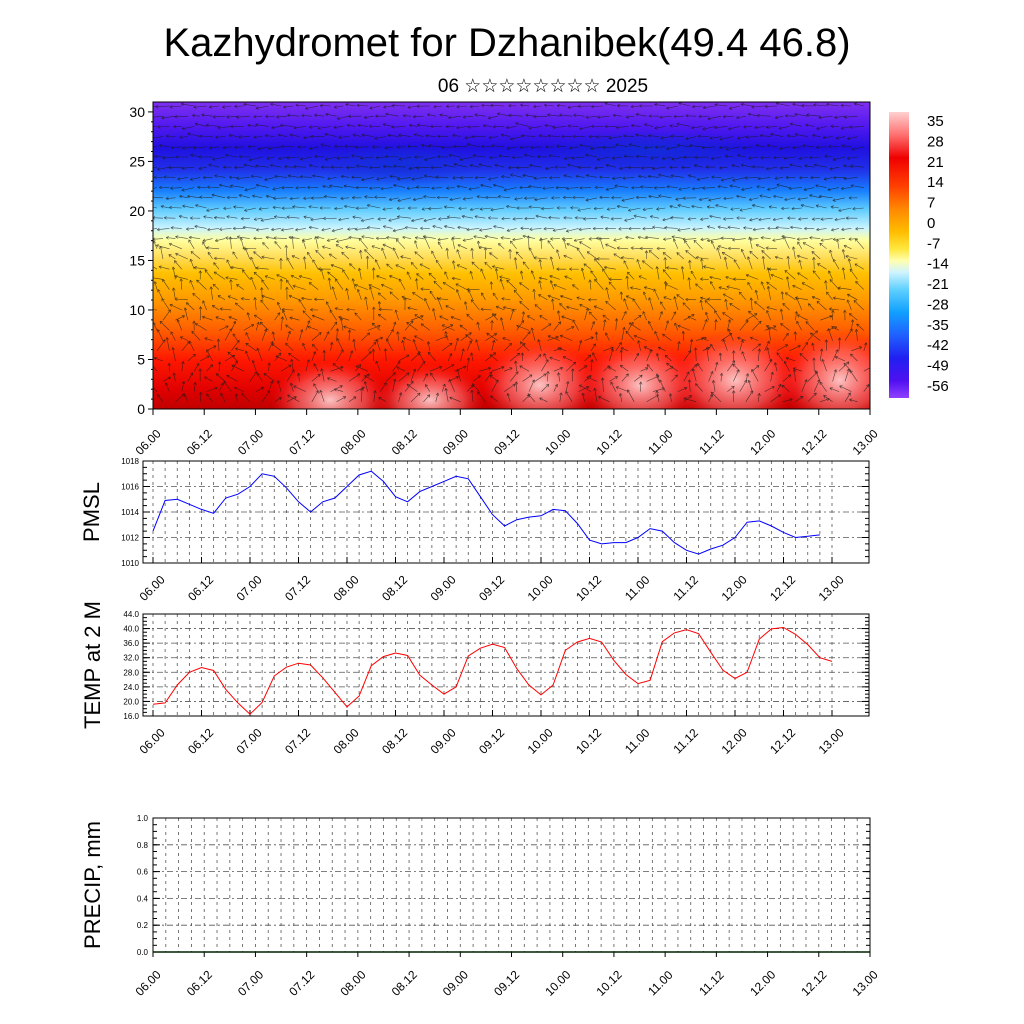 This screenshot has width=1024, height=1024. I want to click on precip-y-tick-label: 0.8, so click(143, 845).